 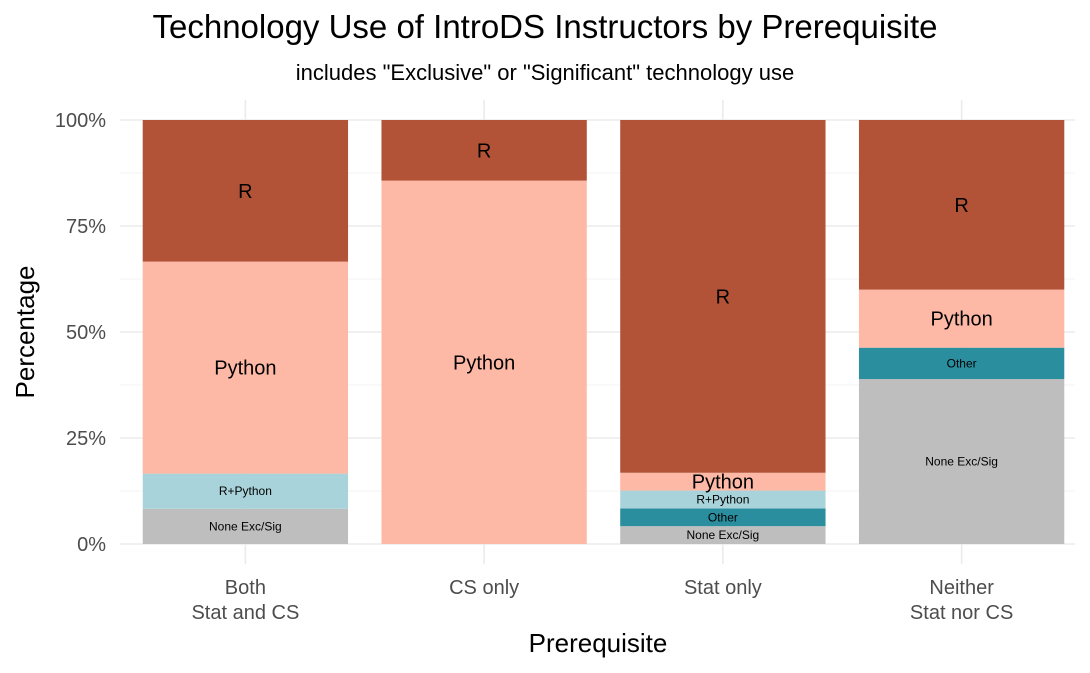 What do you see at coordinates (245, 600) in the screenshot?
I see `x-tick-label: Both Stat and CS` at bounding box center [245, 600].